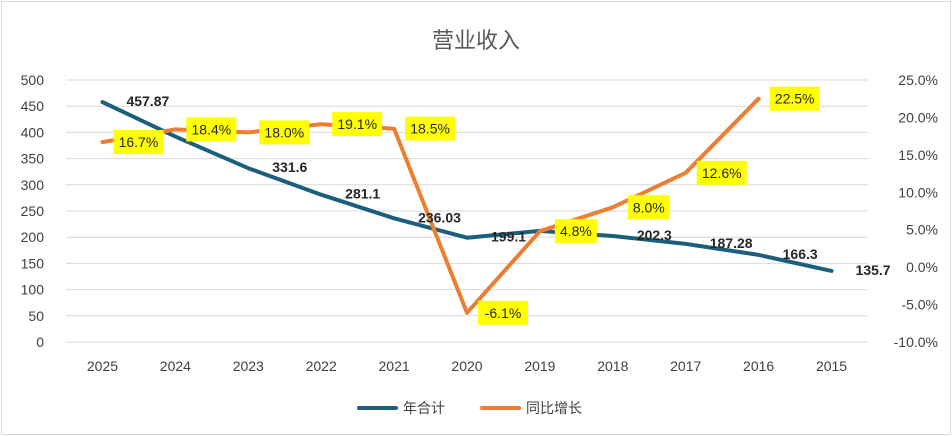  I want to click on growth-data-label: 19.1%, so click(357, 124).